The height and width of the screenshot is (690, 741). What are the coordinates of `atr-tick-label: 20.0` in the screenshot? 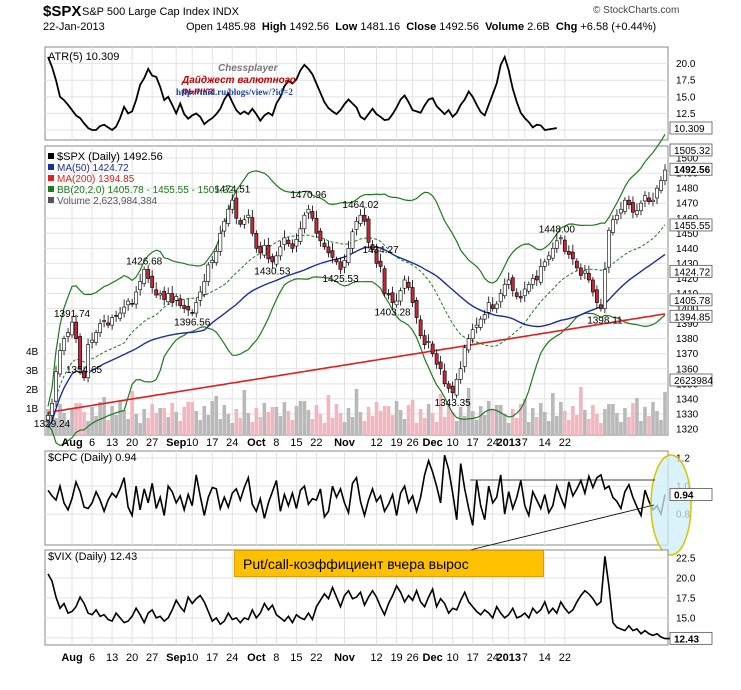 It's located at (686, 64).